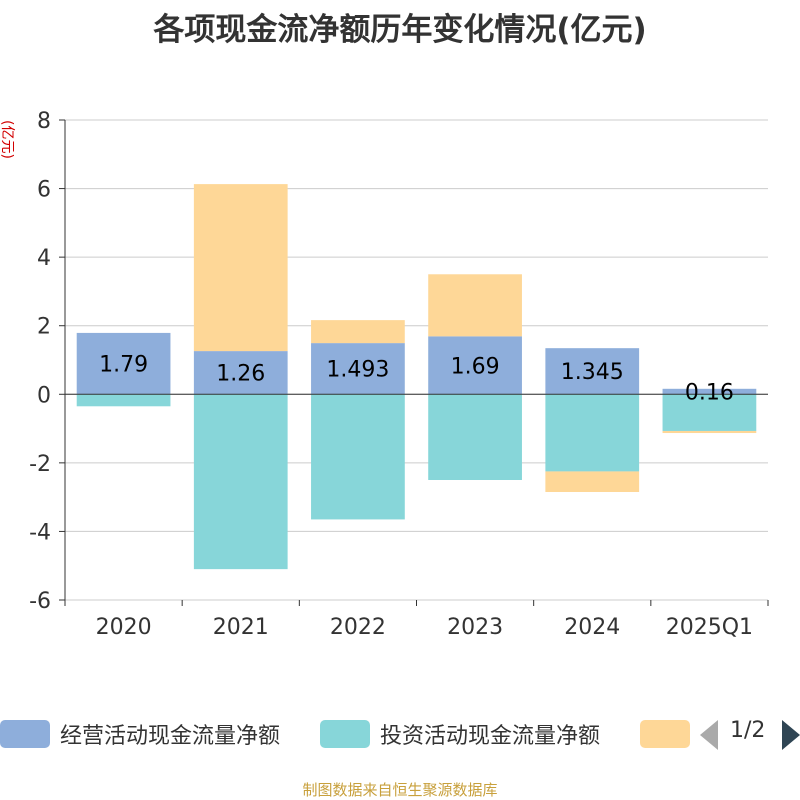 This screenshot has height=800, width=800. I want to click on bar-data-label: 1.493, so click(357, 370).